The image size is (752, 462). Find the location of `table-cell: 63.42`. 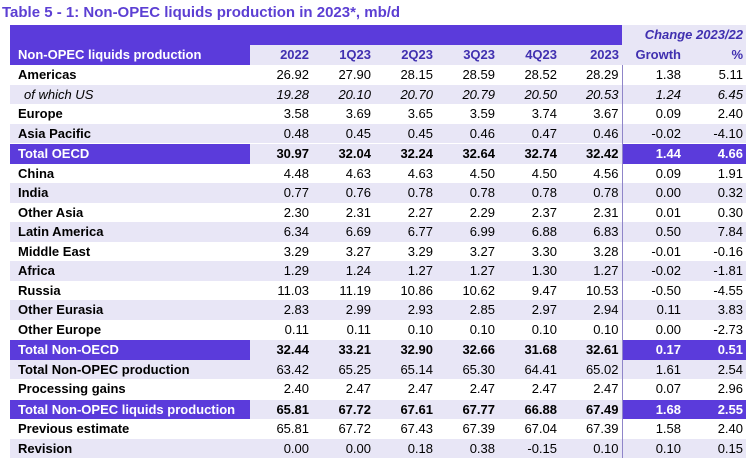

table-cell: 63.42 is located at coordinates (281, 369).